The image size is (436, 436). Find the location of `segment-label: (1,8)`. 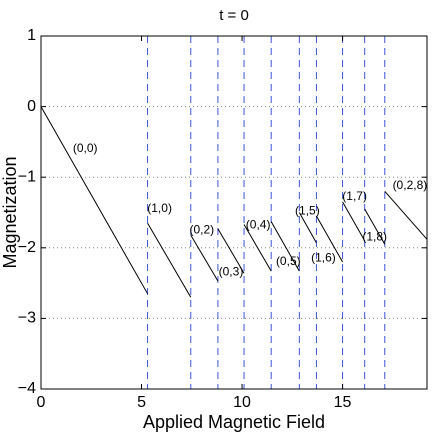

segment-label: (1,8) is located at coordinates (374, 236).